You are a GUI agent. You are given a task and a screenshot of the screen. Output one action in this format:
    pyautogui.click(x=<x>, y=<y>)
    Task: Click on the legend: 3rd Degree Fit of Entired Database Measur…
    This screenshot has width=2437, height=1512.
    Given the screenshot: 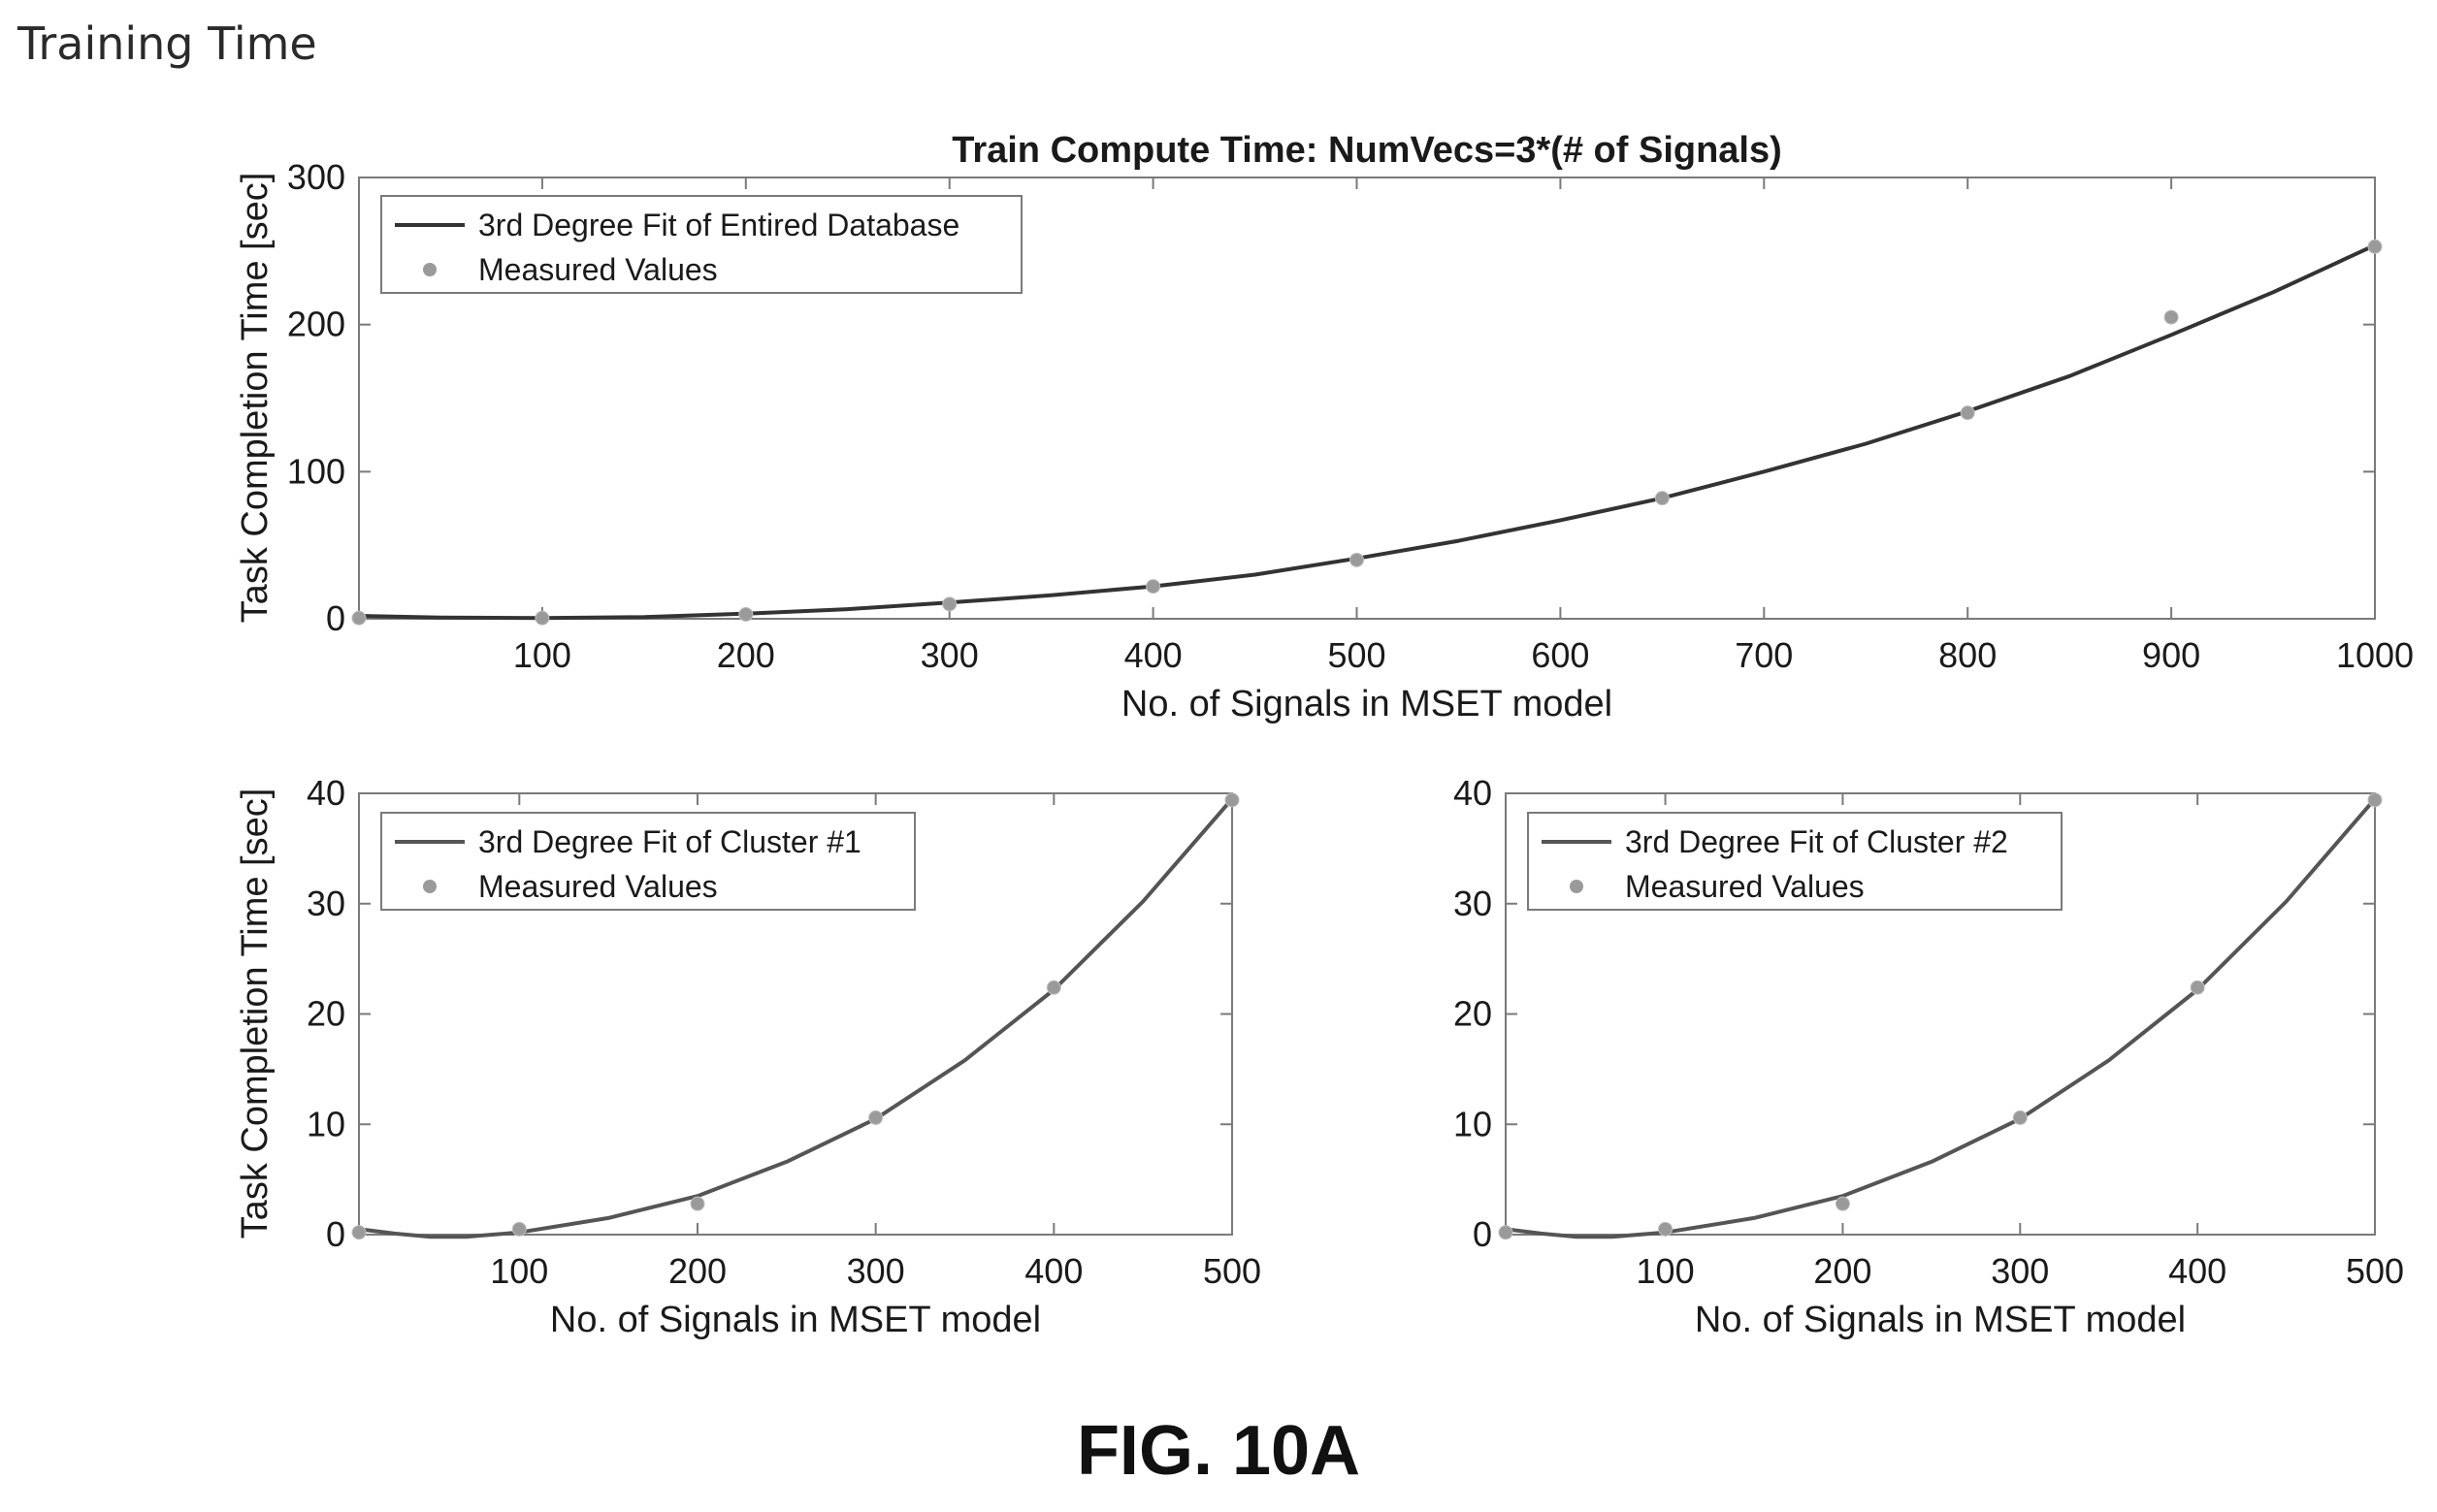 What is the action you would take?
    pyautogui.click(x=701, y=244)
    